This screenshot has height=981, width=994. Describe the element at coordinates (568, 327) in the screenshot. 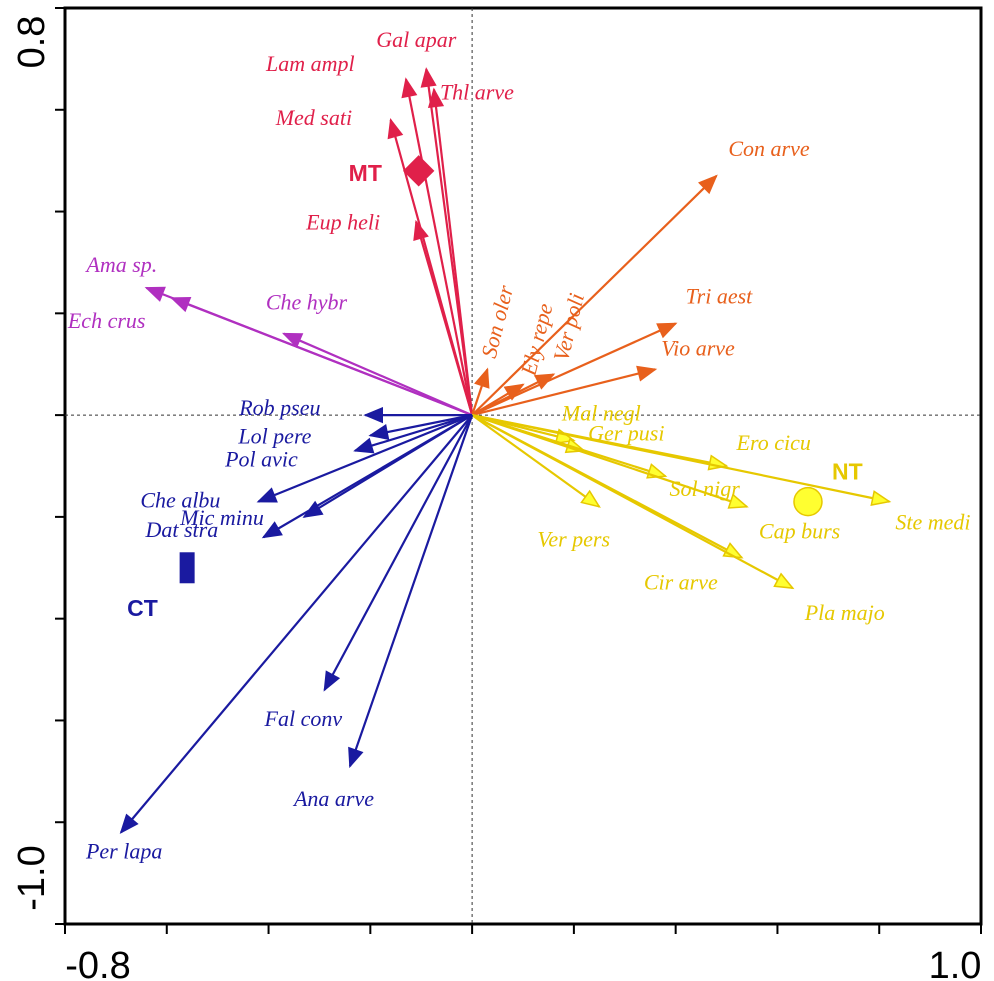

I see `label-ver-poli: Ver poli` at that location.